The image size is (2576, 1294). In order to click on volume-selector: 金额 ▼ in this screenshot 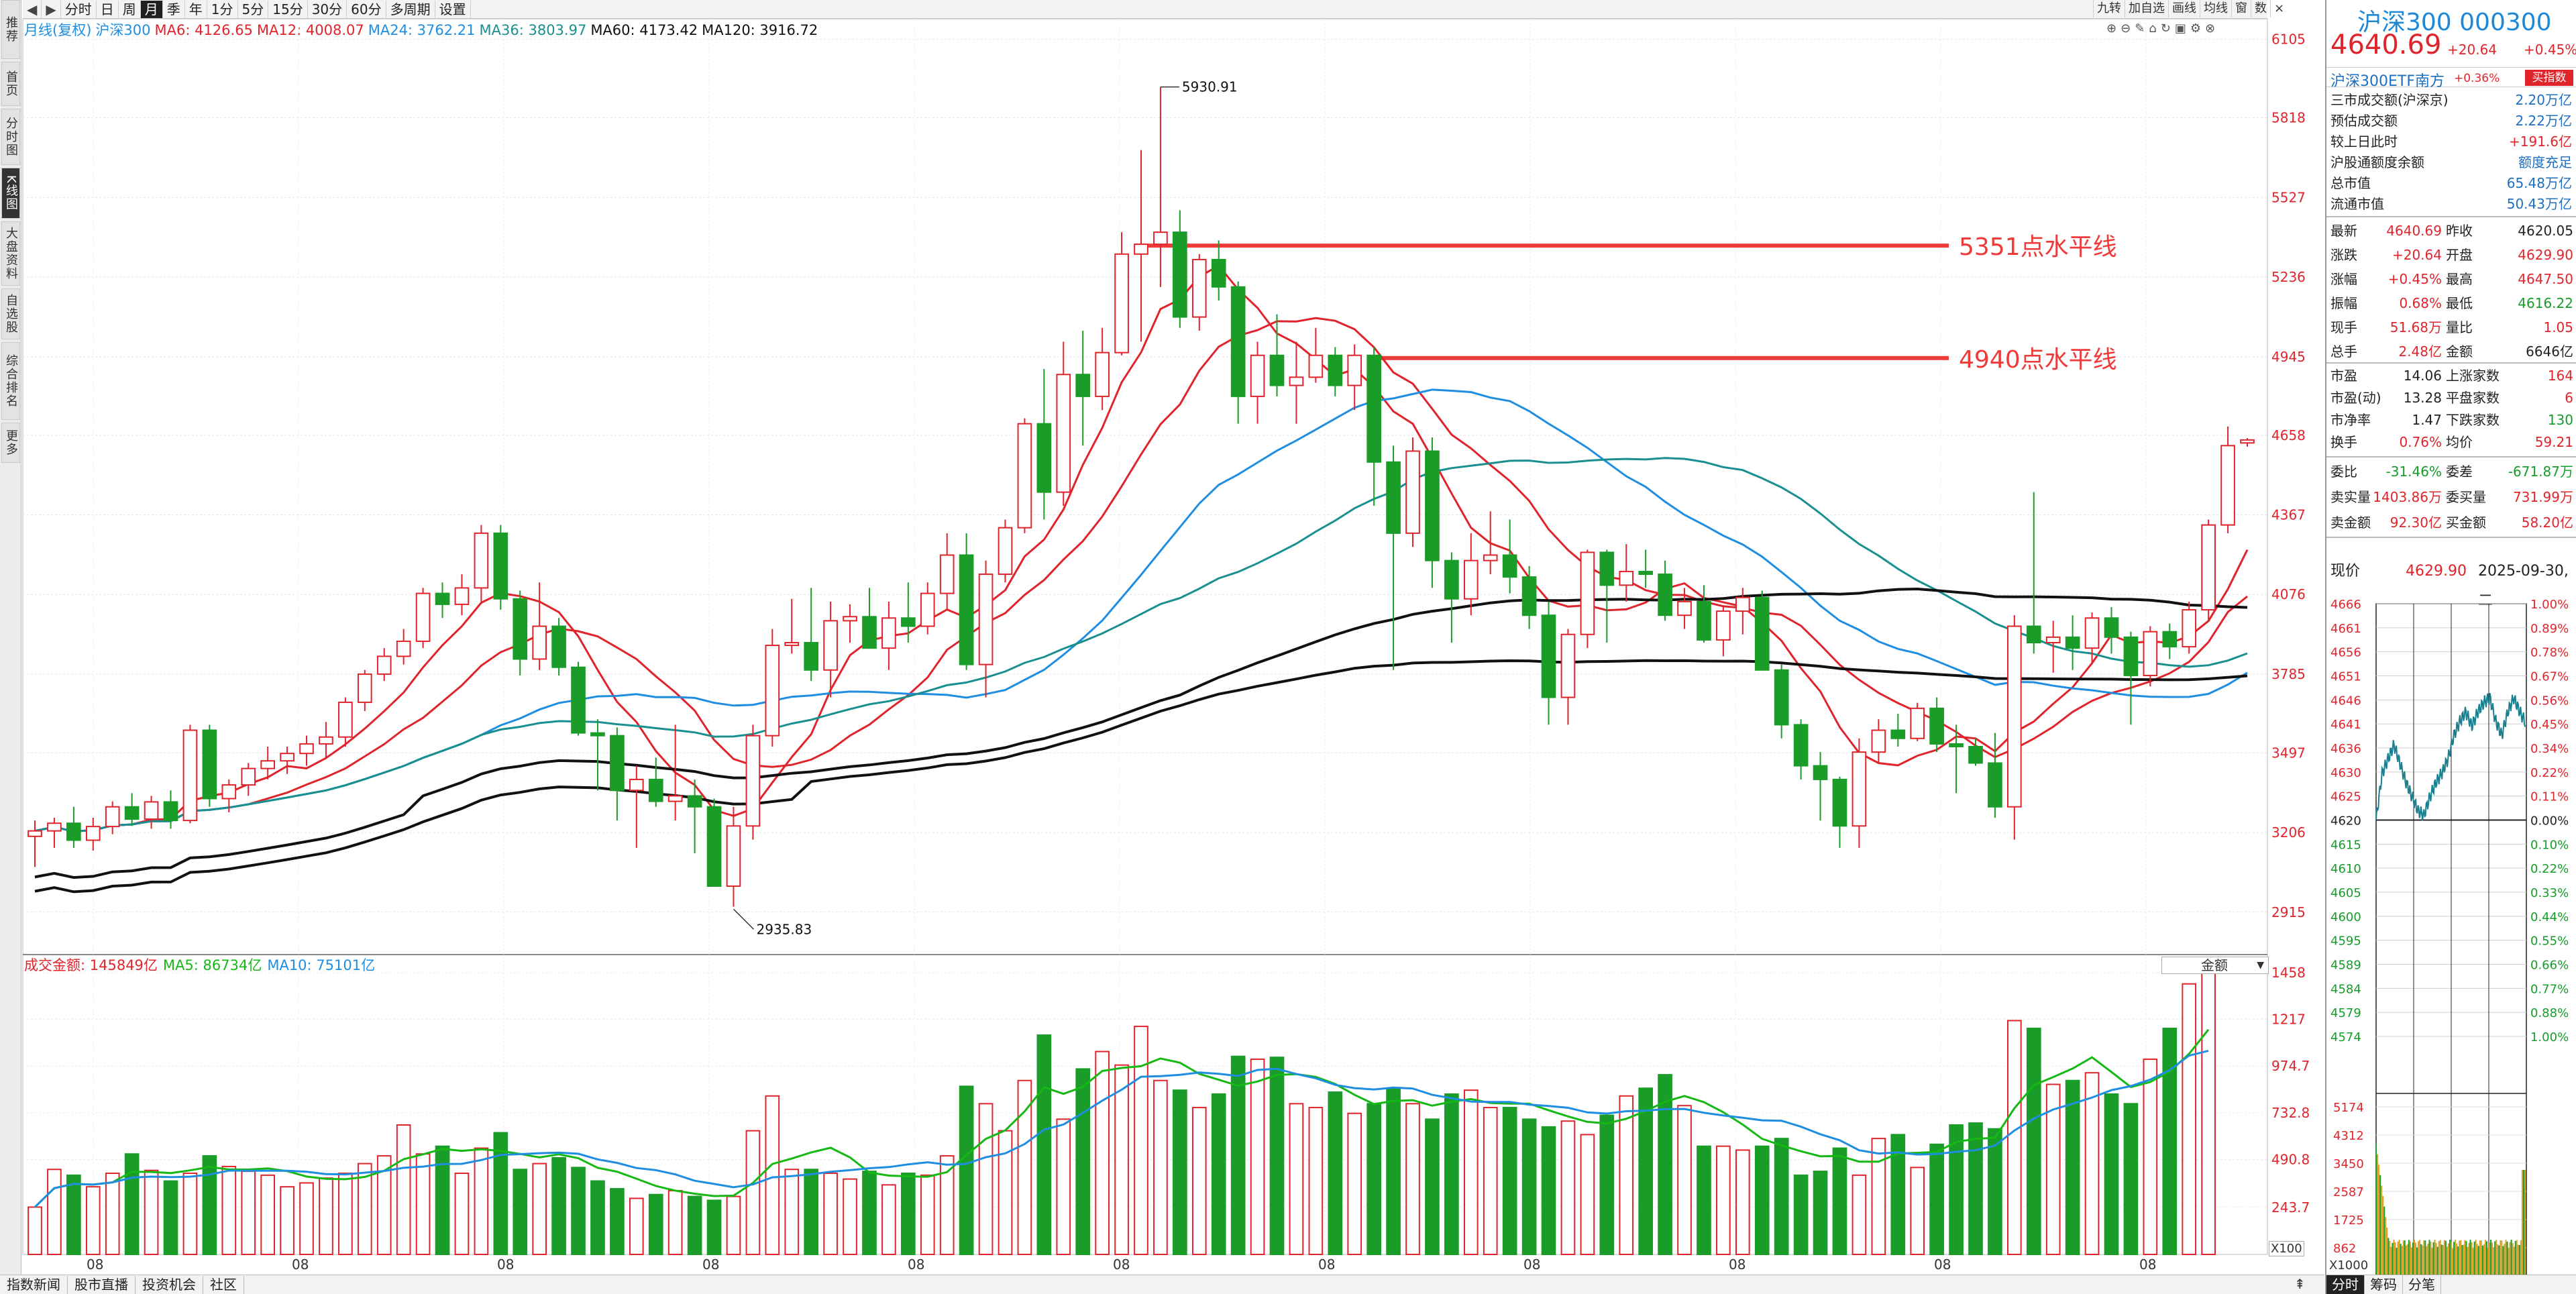, I will do `click(2215, 965)`.